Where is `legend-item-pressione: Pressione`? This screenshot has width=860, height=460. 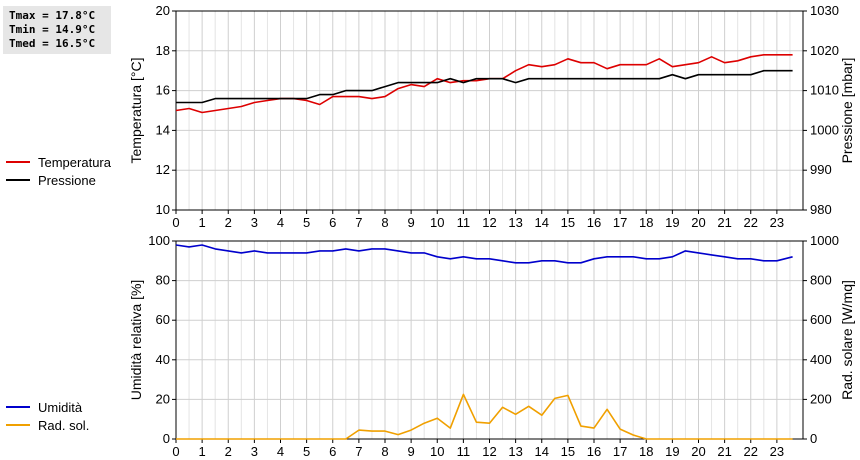
legend-item-pressione: Pressione is located at coordinates (58, 180).